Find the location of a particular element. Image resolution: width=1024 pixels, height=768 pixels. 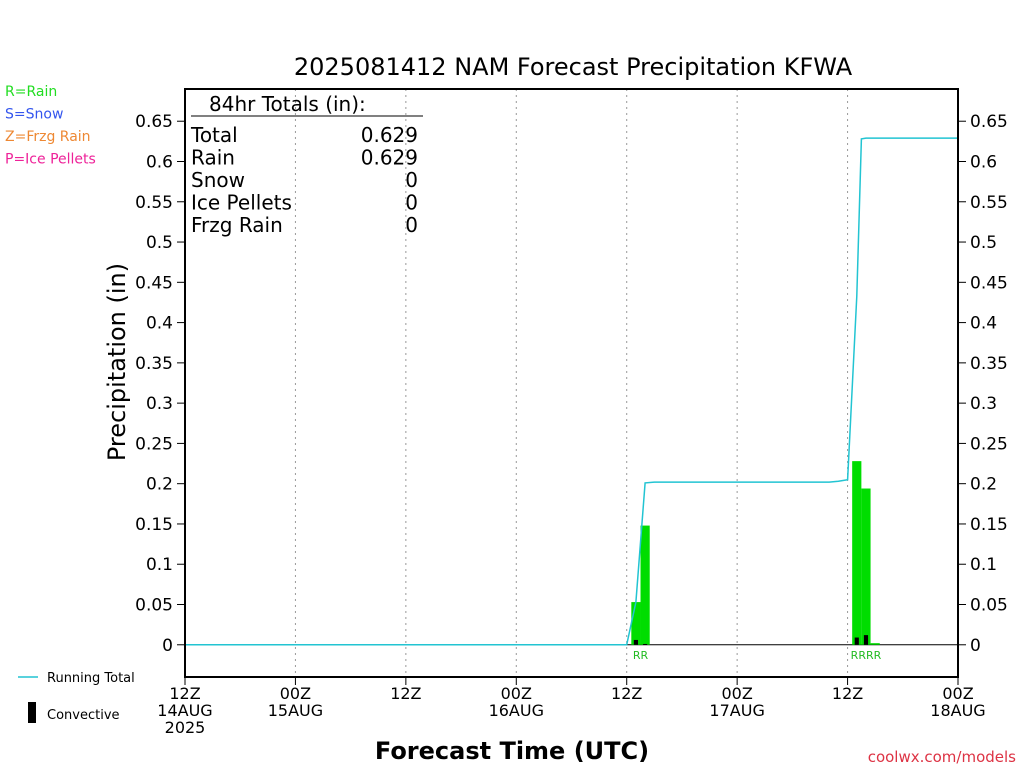

totals-row-label: Rain is located at coordinates (213, 158).